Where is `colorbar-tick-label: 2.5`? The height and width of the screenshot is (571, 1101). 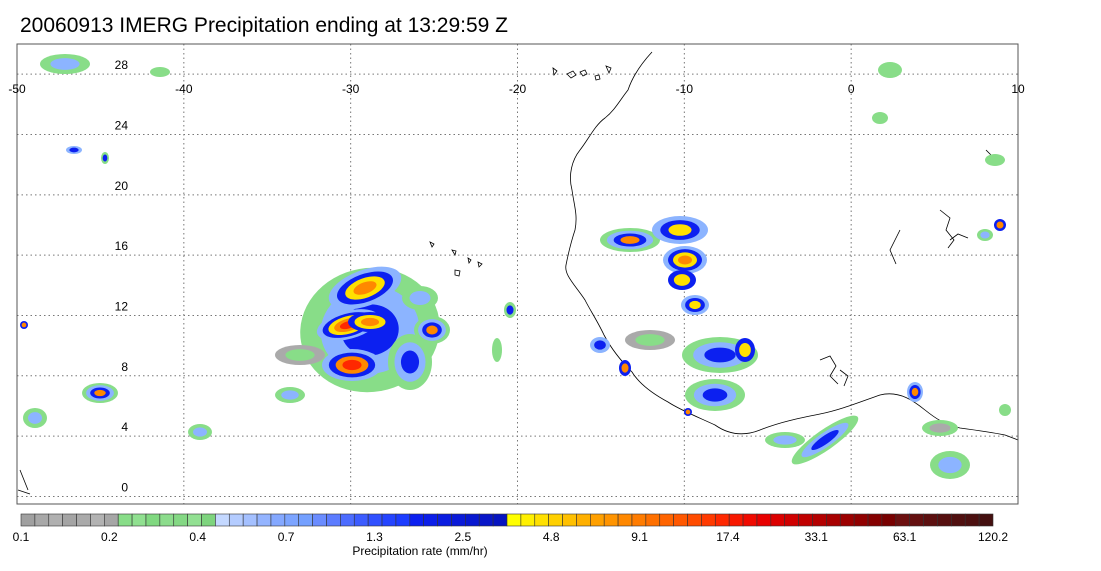
colorbar-tick-label: 2.5 is located at coordinates (462, 537).